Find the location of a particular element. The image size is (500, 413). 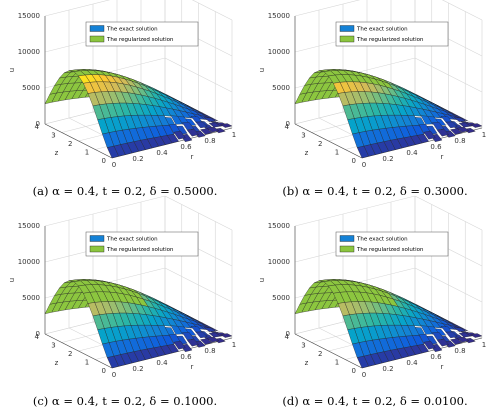

z-tick-label: 3 is located at coordinates (53, 346).